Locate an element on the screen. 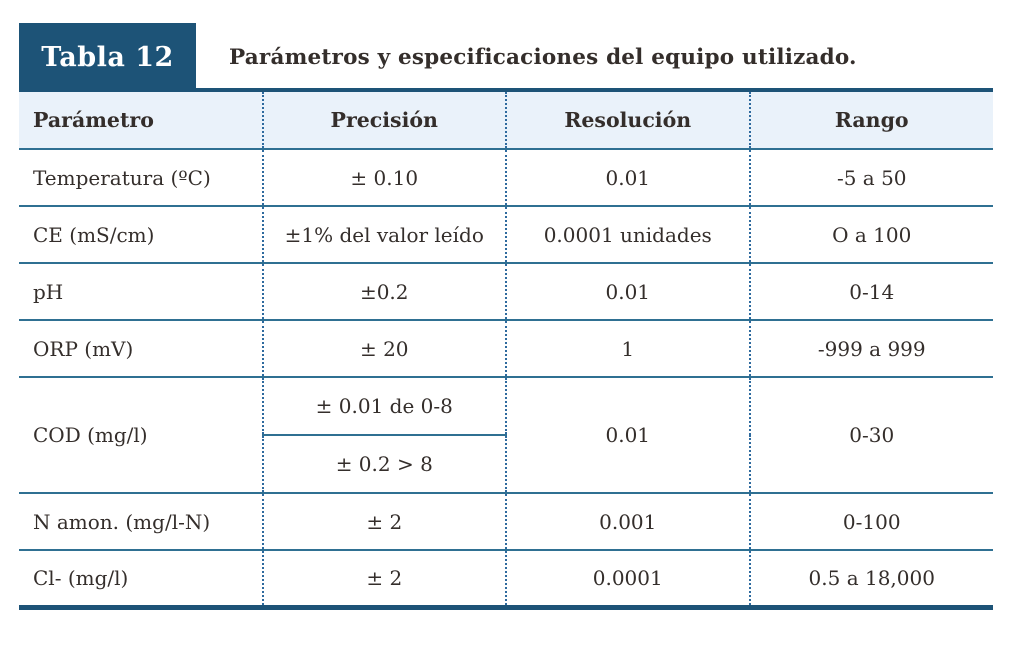 Image resolution: width=1011 pixels, height=660 pixels. cell-resolution: 0.0001 unidades is located at coordinates (627, 234).